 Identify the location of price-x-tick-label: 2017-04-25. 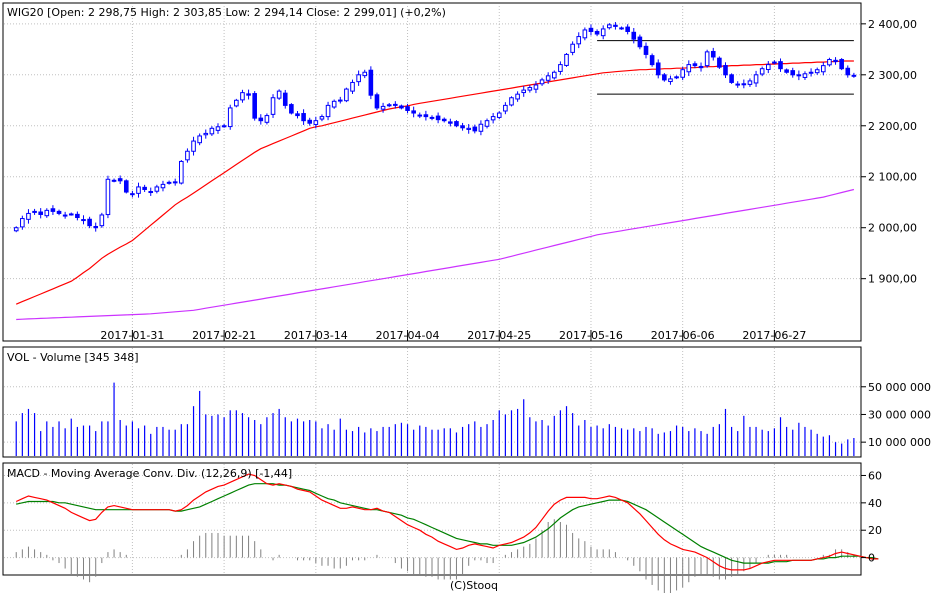
(499, 335).